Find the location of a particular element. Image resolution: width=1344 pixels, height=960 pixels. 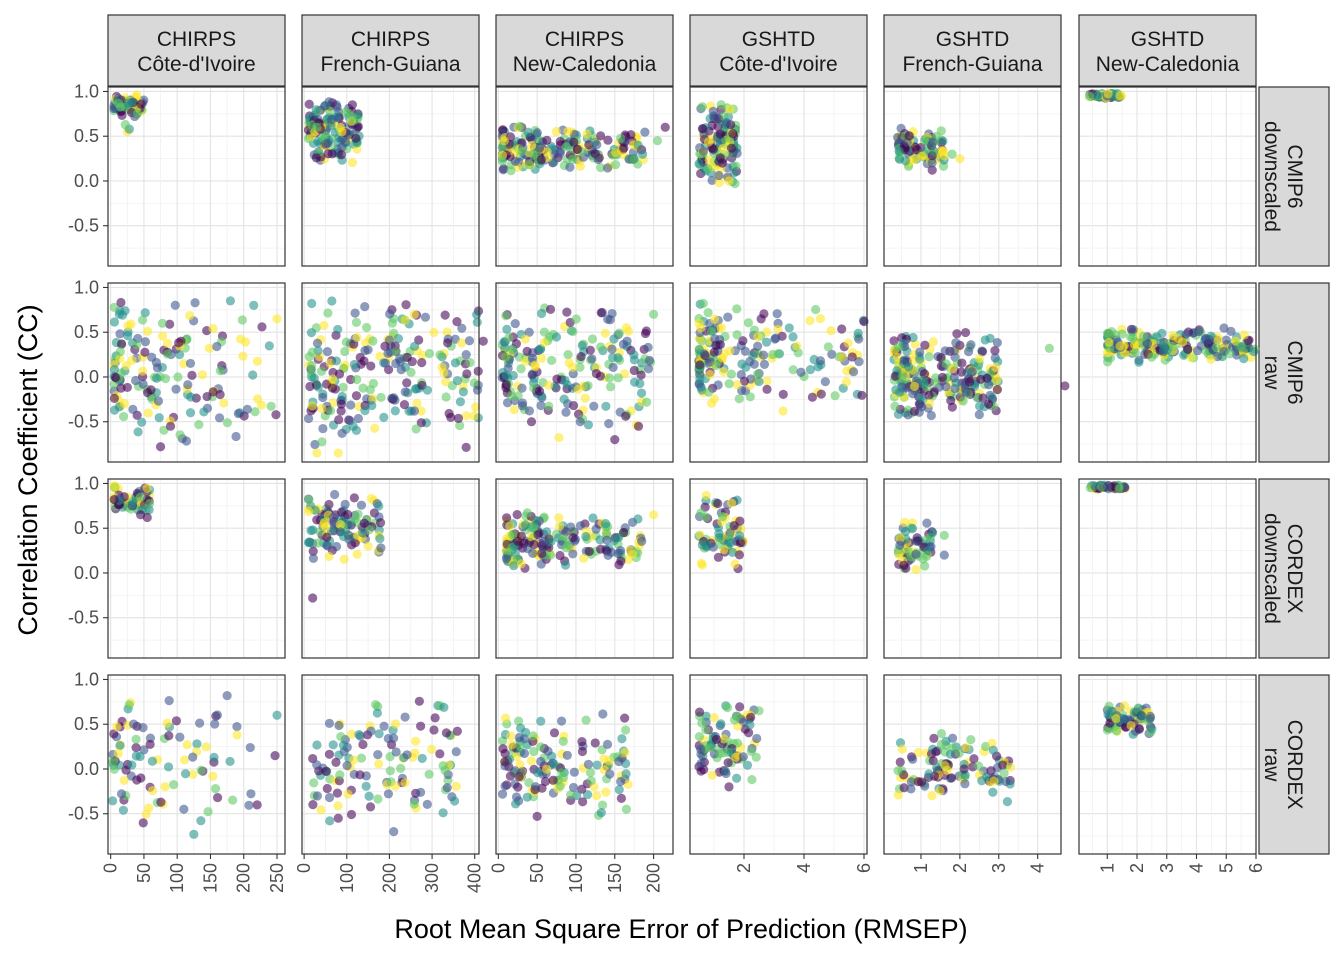

x-tick-label: 400 is located at coordinates (475, 878).